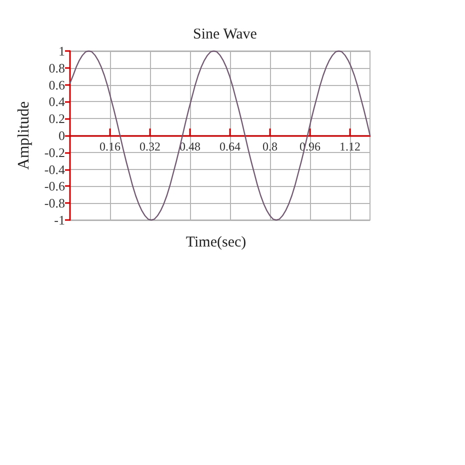 Image resolution: width=465 pixels, height=465 pixels. I want to click on x-tick-label: 0.8, so click(270, 147).